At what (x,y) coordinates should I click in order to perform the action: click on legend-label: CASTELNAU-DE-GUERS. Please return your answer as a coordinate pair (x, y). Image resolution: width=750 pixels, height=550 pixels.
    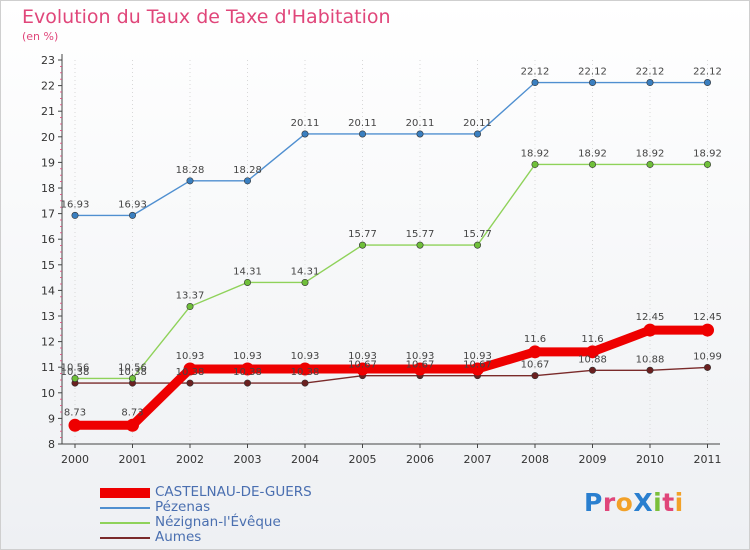
    Looking at the image, I should click on (233, 492).